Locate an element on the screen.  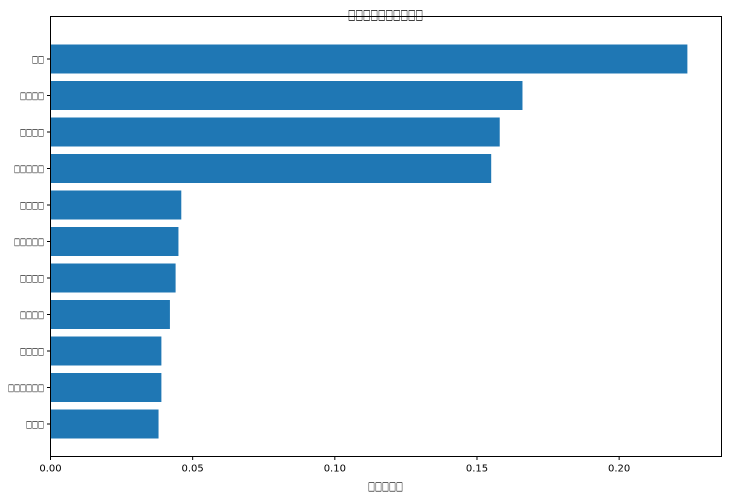
chart-title: □□□□□□□□□□ is located at coordinates (385, 15).